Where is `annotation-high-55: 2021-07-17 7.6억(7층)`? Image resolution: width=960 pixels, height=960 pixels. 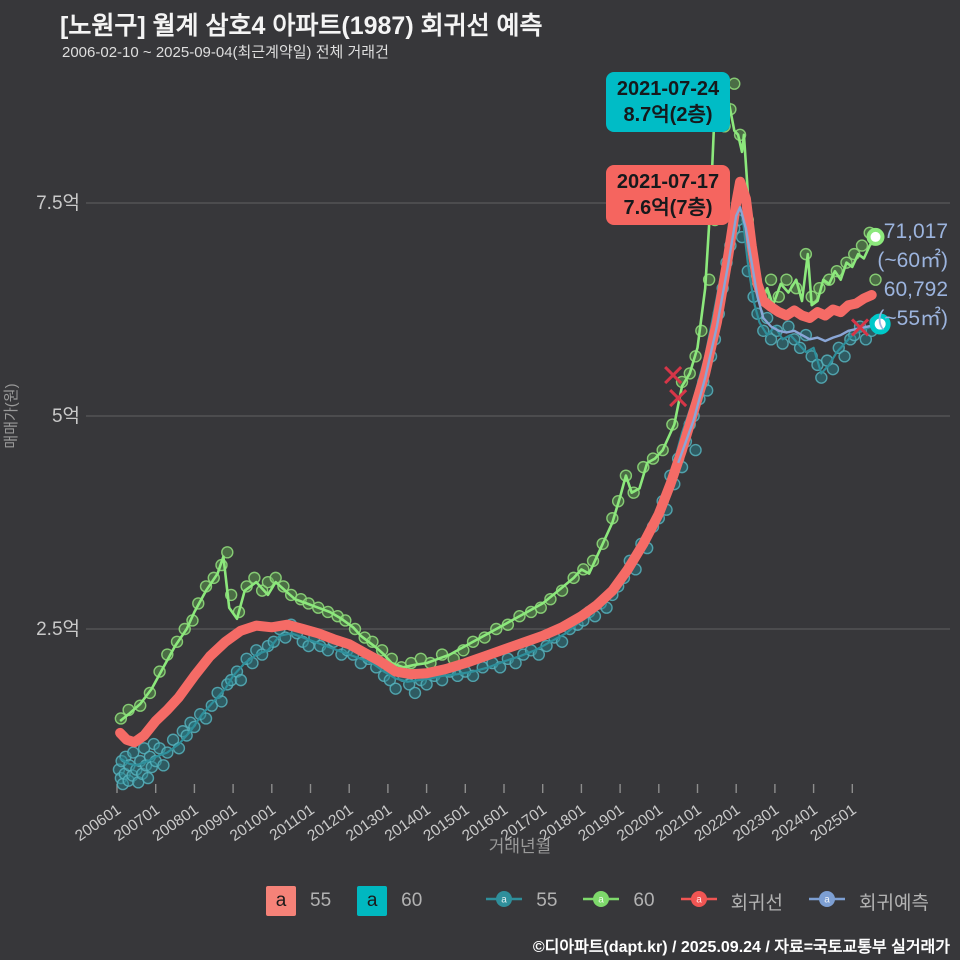 annotation-high-55: 2021-07-17 7.6억(7층) is located at coordinates (668, 195).